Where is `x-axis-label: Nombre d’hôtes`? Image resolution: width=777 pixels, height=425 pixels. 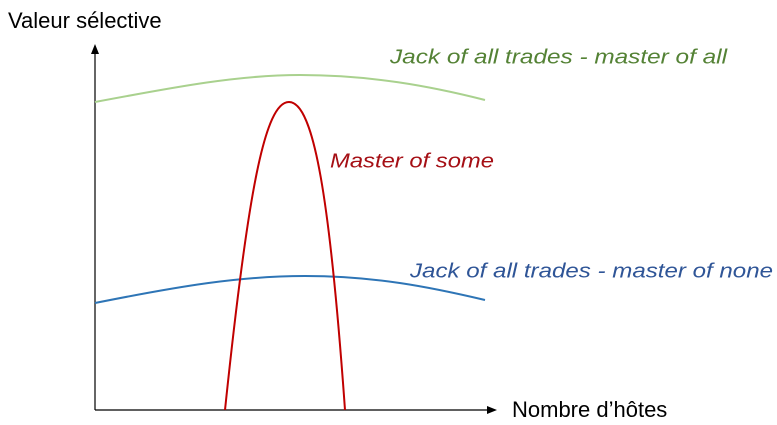 x-axis-label: Nombre d’hôtes is located at coordinates (589, 409).